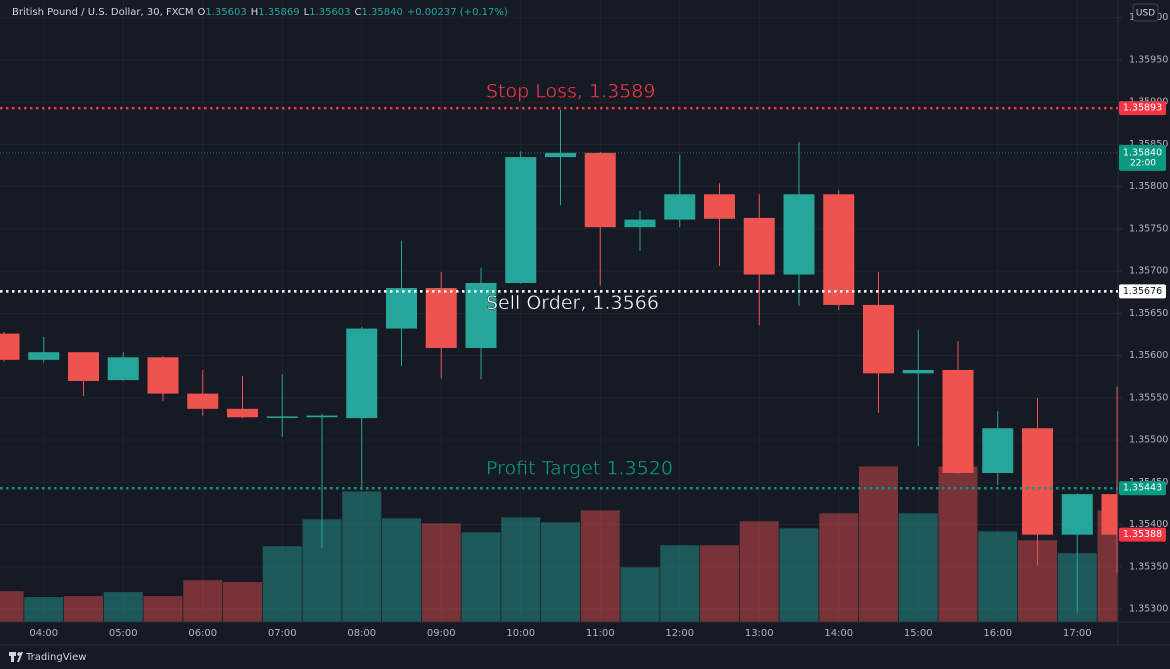  I want to click on brand: TradingView, so click(55, 657).